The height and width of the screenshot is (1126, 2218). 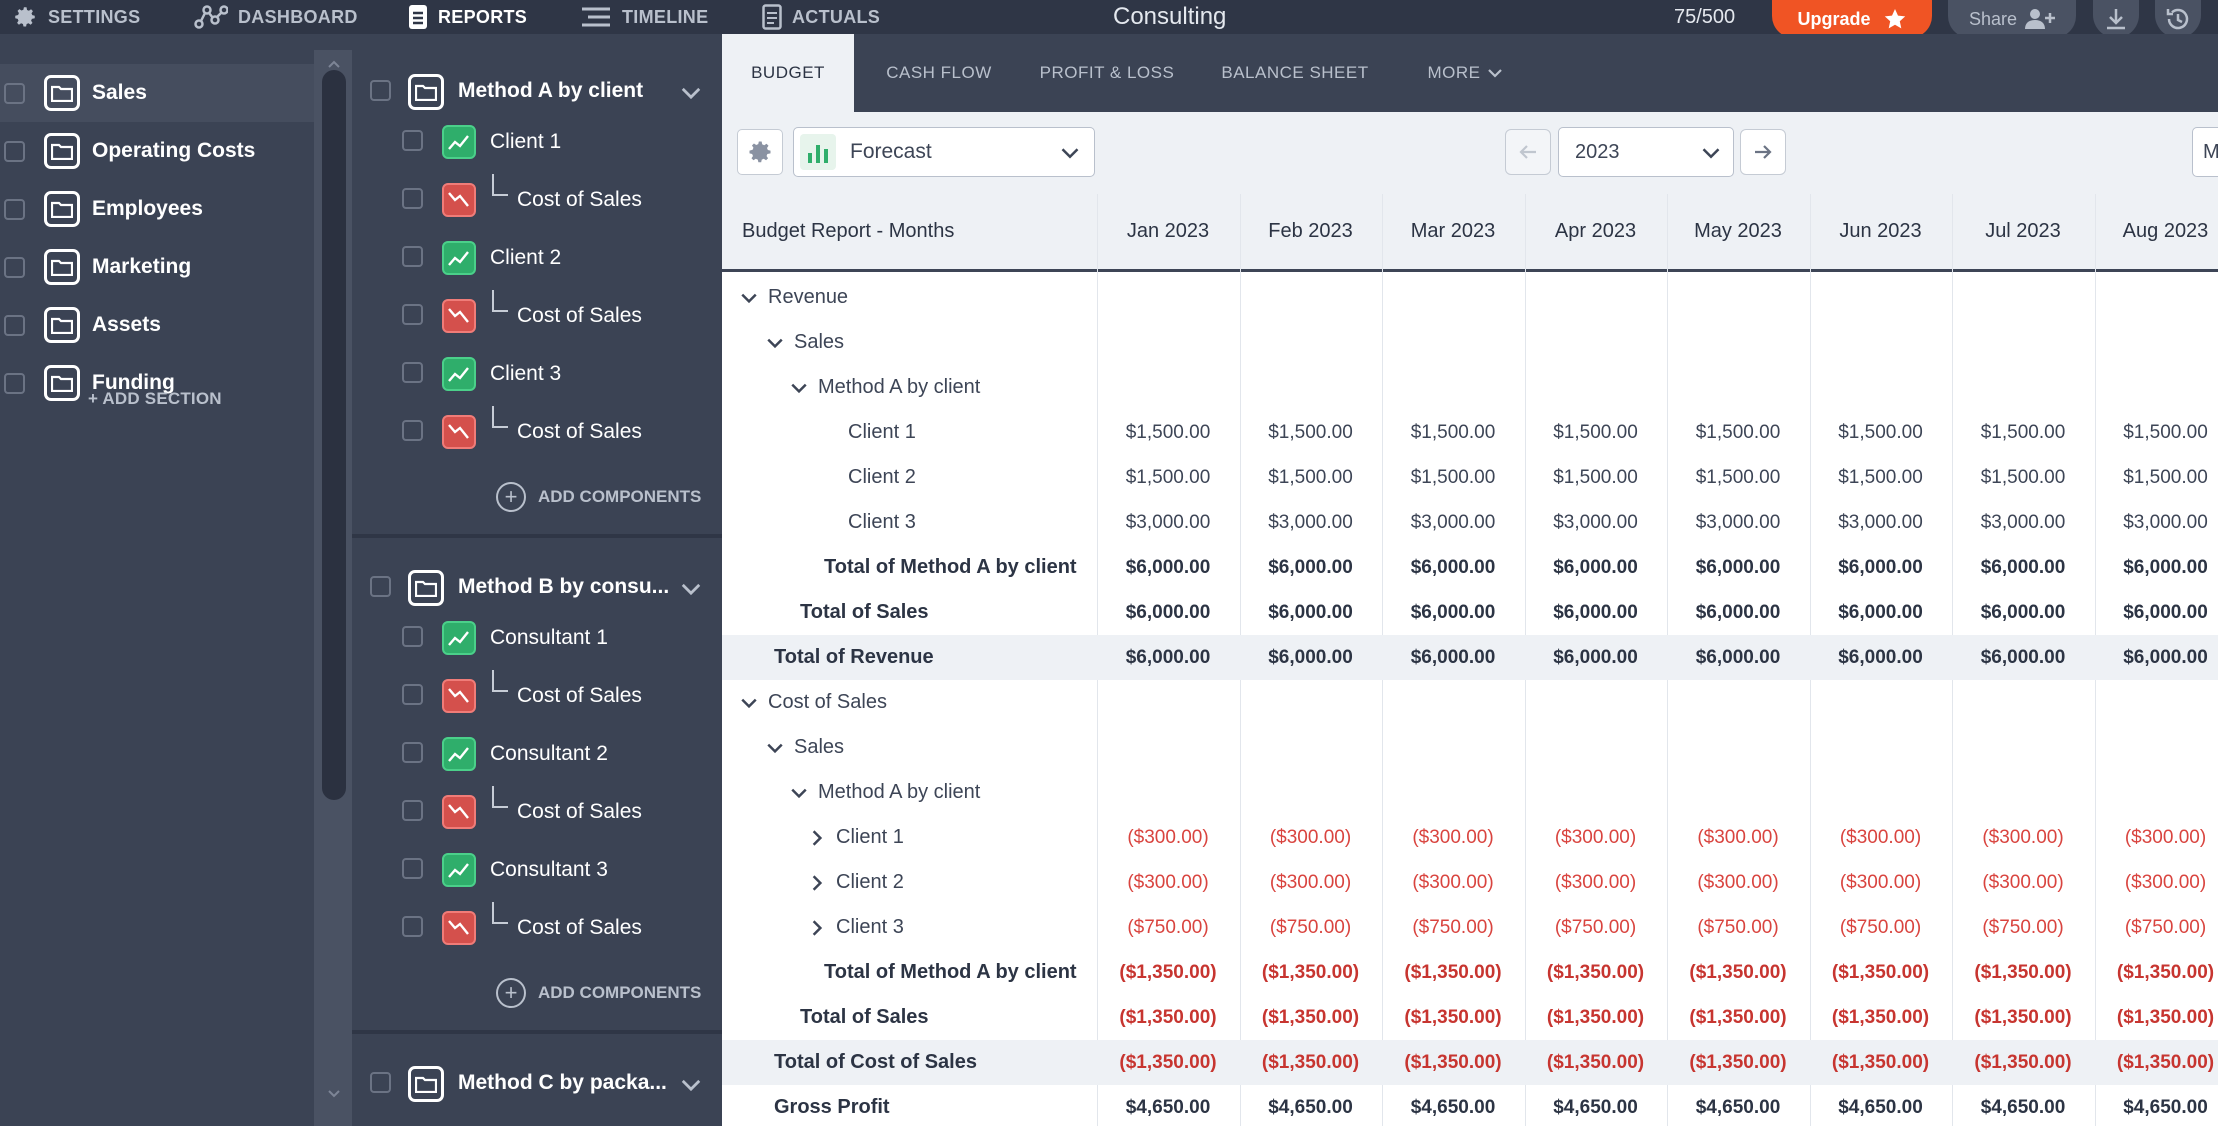 What do you see at coordinates (813, 702) in the screenshot?
I see `row-label: Cost of Sales` at bounding box center [813, 702].